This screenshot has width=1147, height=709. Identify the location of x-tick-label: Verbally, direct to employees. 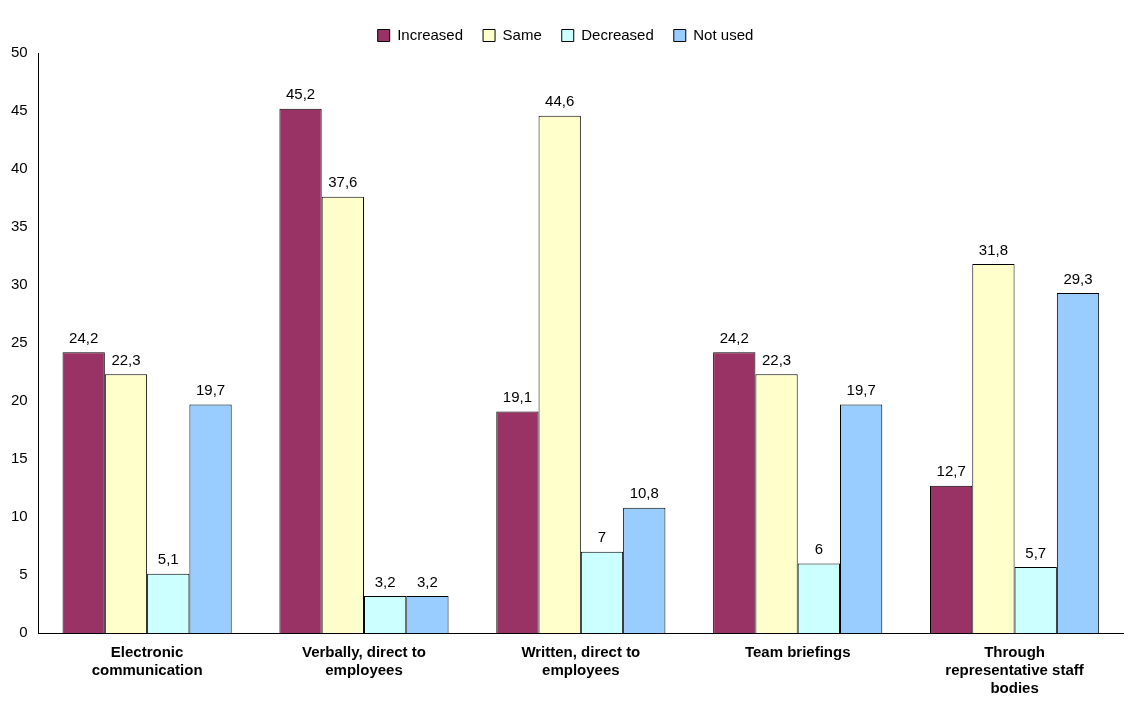
(364, 661).